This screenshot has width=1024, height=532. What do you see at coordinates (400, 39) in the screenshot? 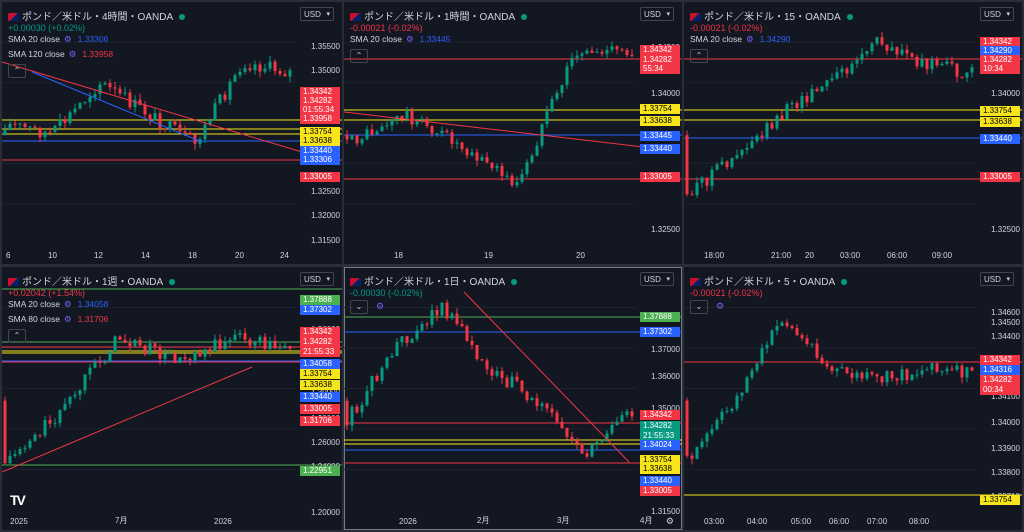
I see `indicator-legend: SMA 20 close ⚙ 1.33445` at bounding box center [400, 39].